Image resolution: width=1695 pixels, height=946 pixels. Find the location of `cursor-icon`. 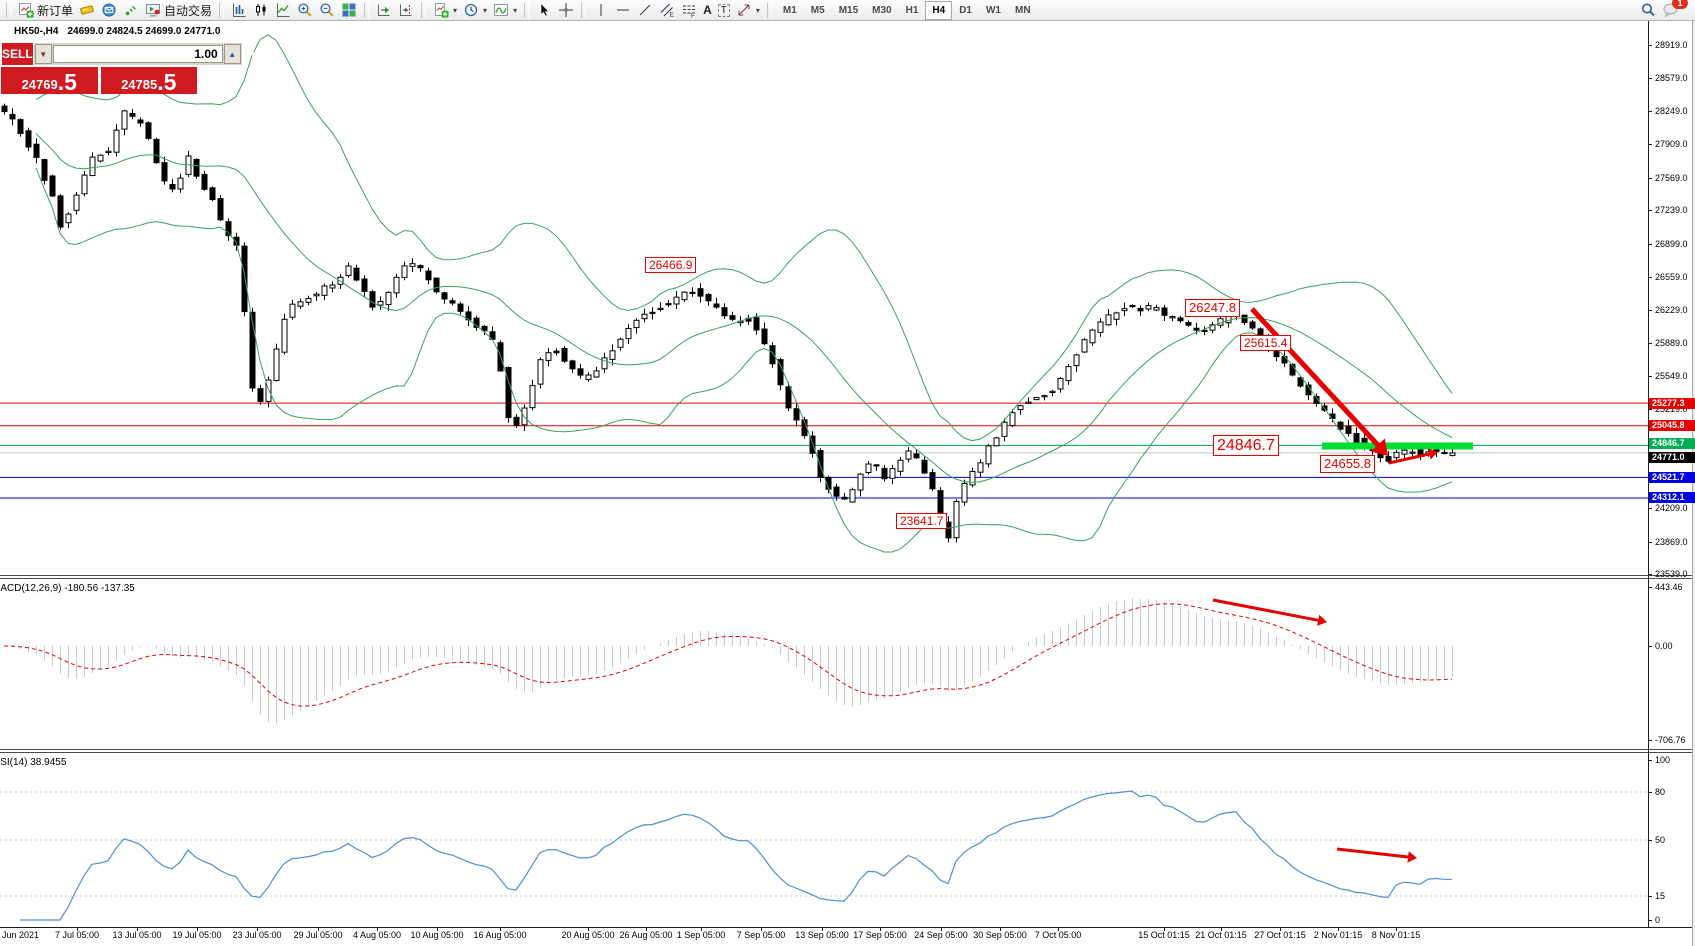

cursor-icon is located at coordinates (545, 9).